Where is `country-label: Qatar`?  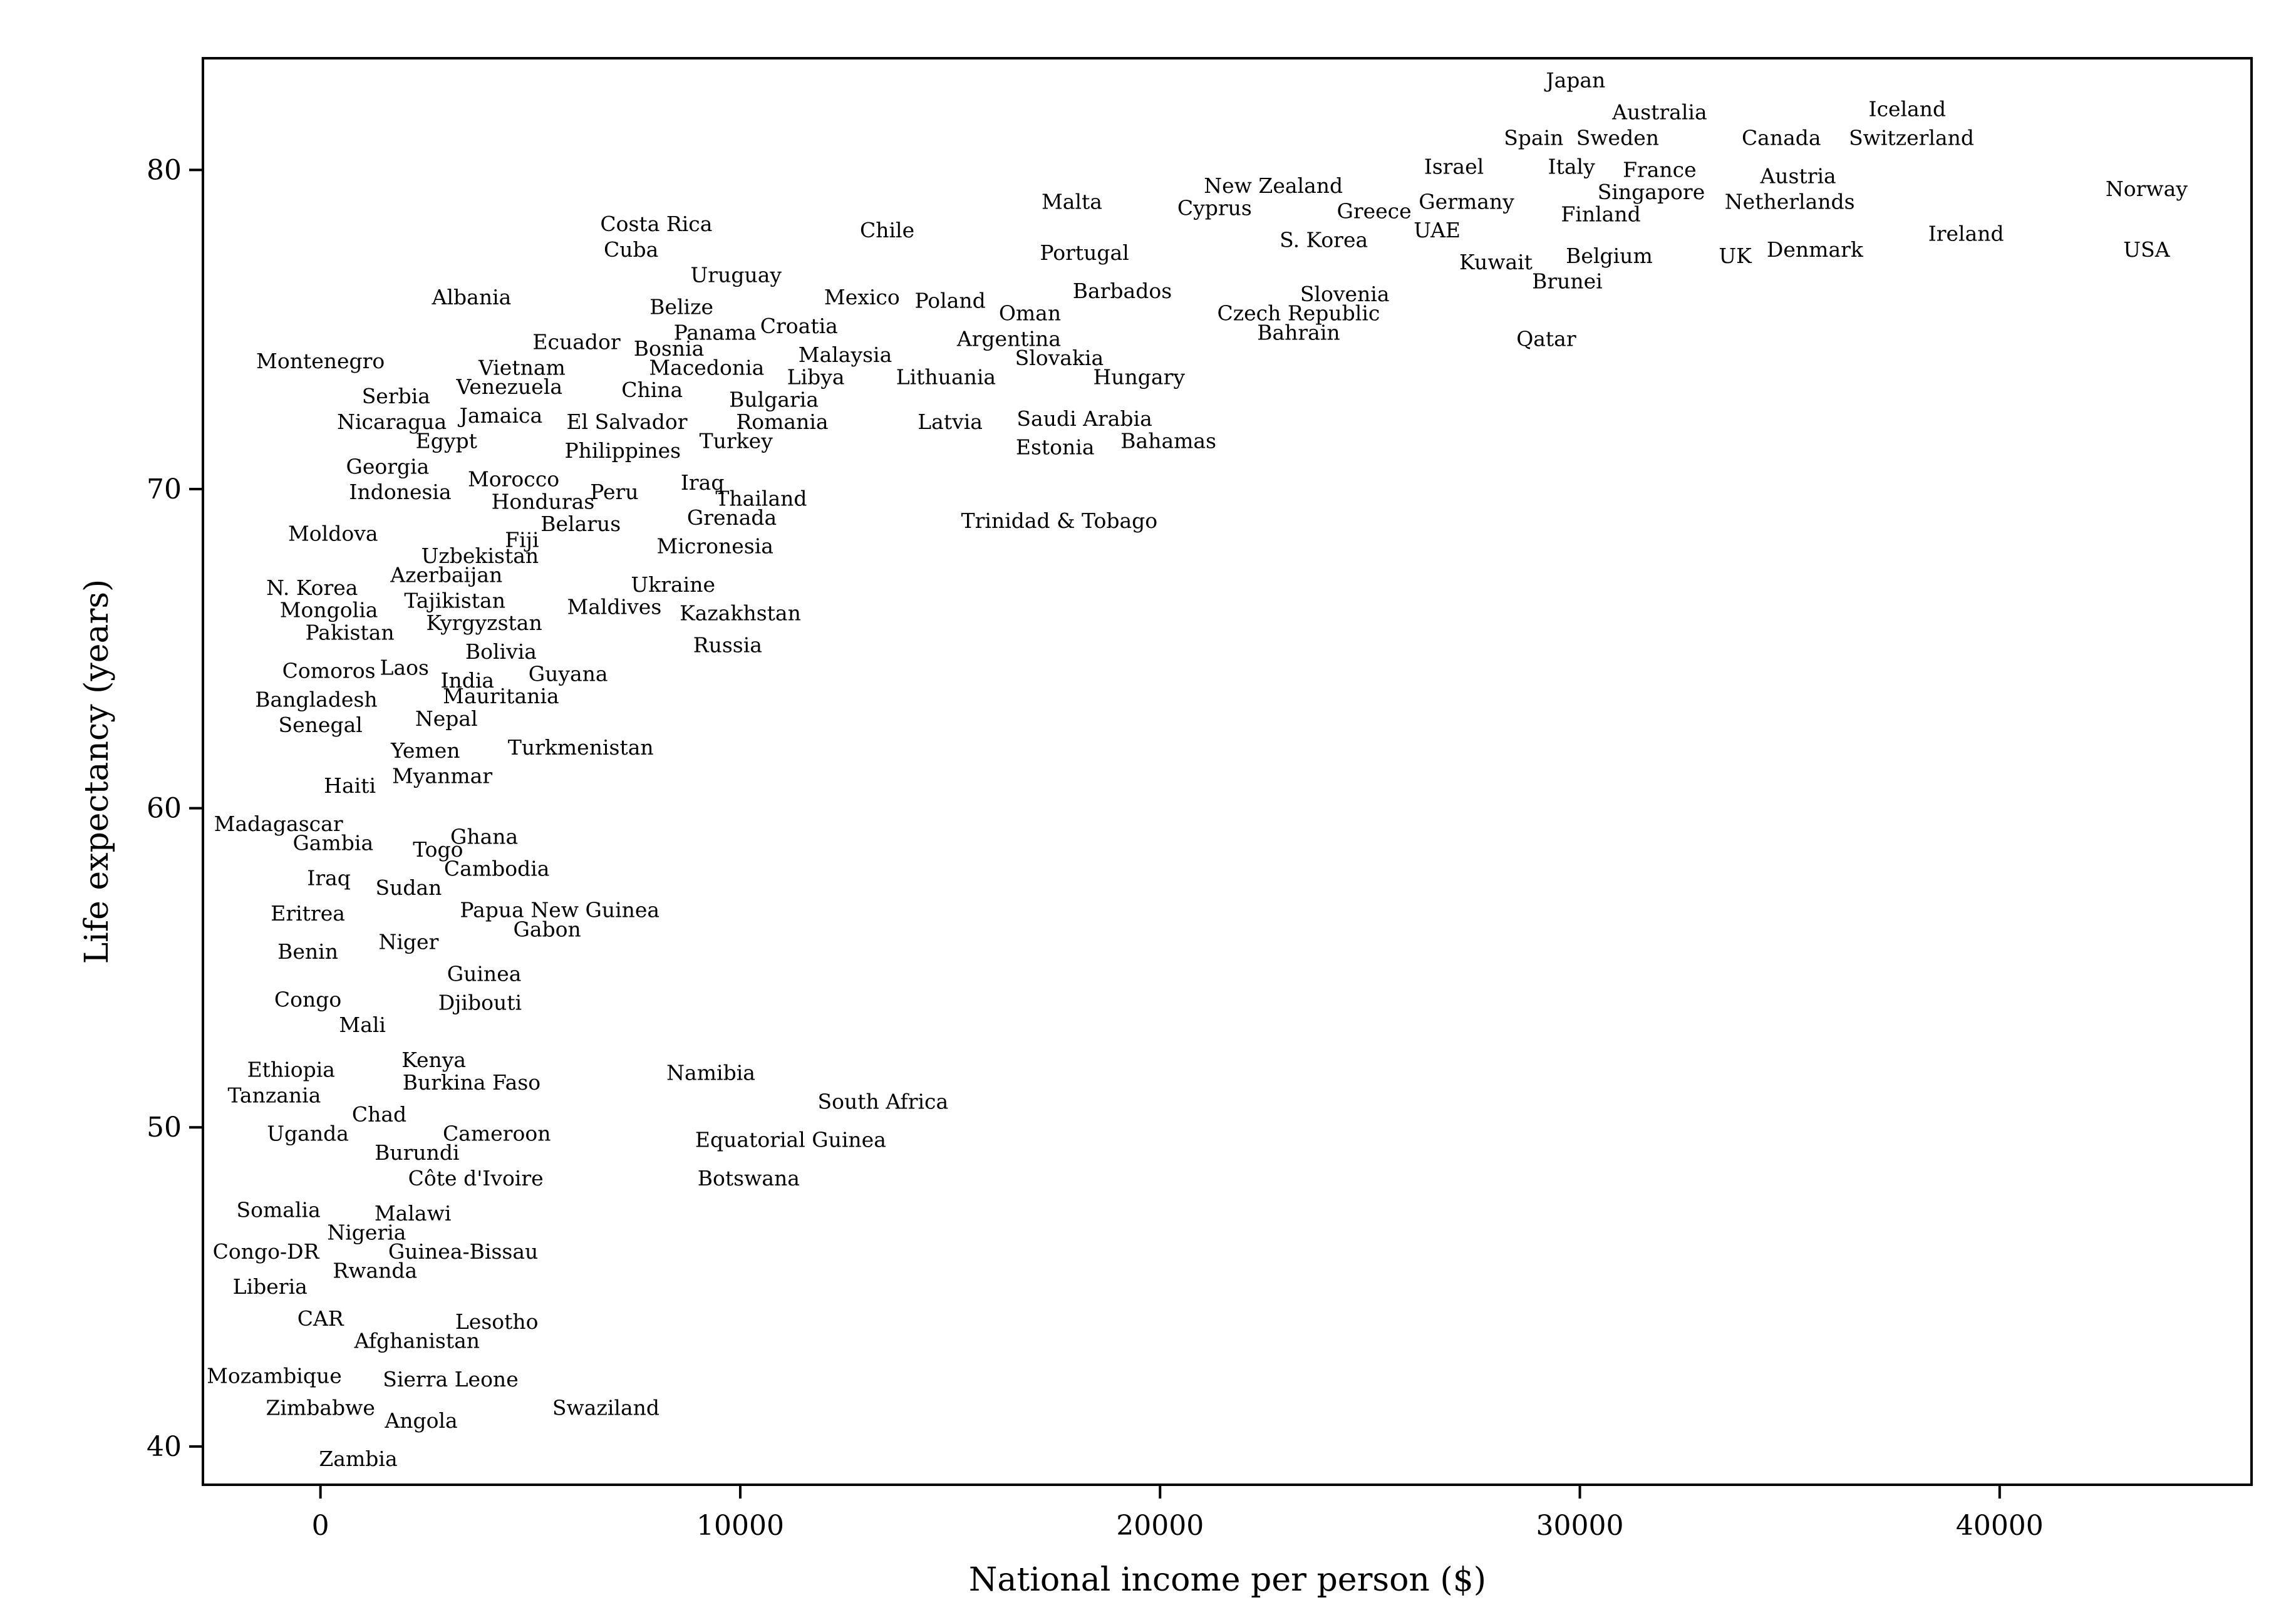
country-label: Qatar is located at coordinates (1546, 338).